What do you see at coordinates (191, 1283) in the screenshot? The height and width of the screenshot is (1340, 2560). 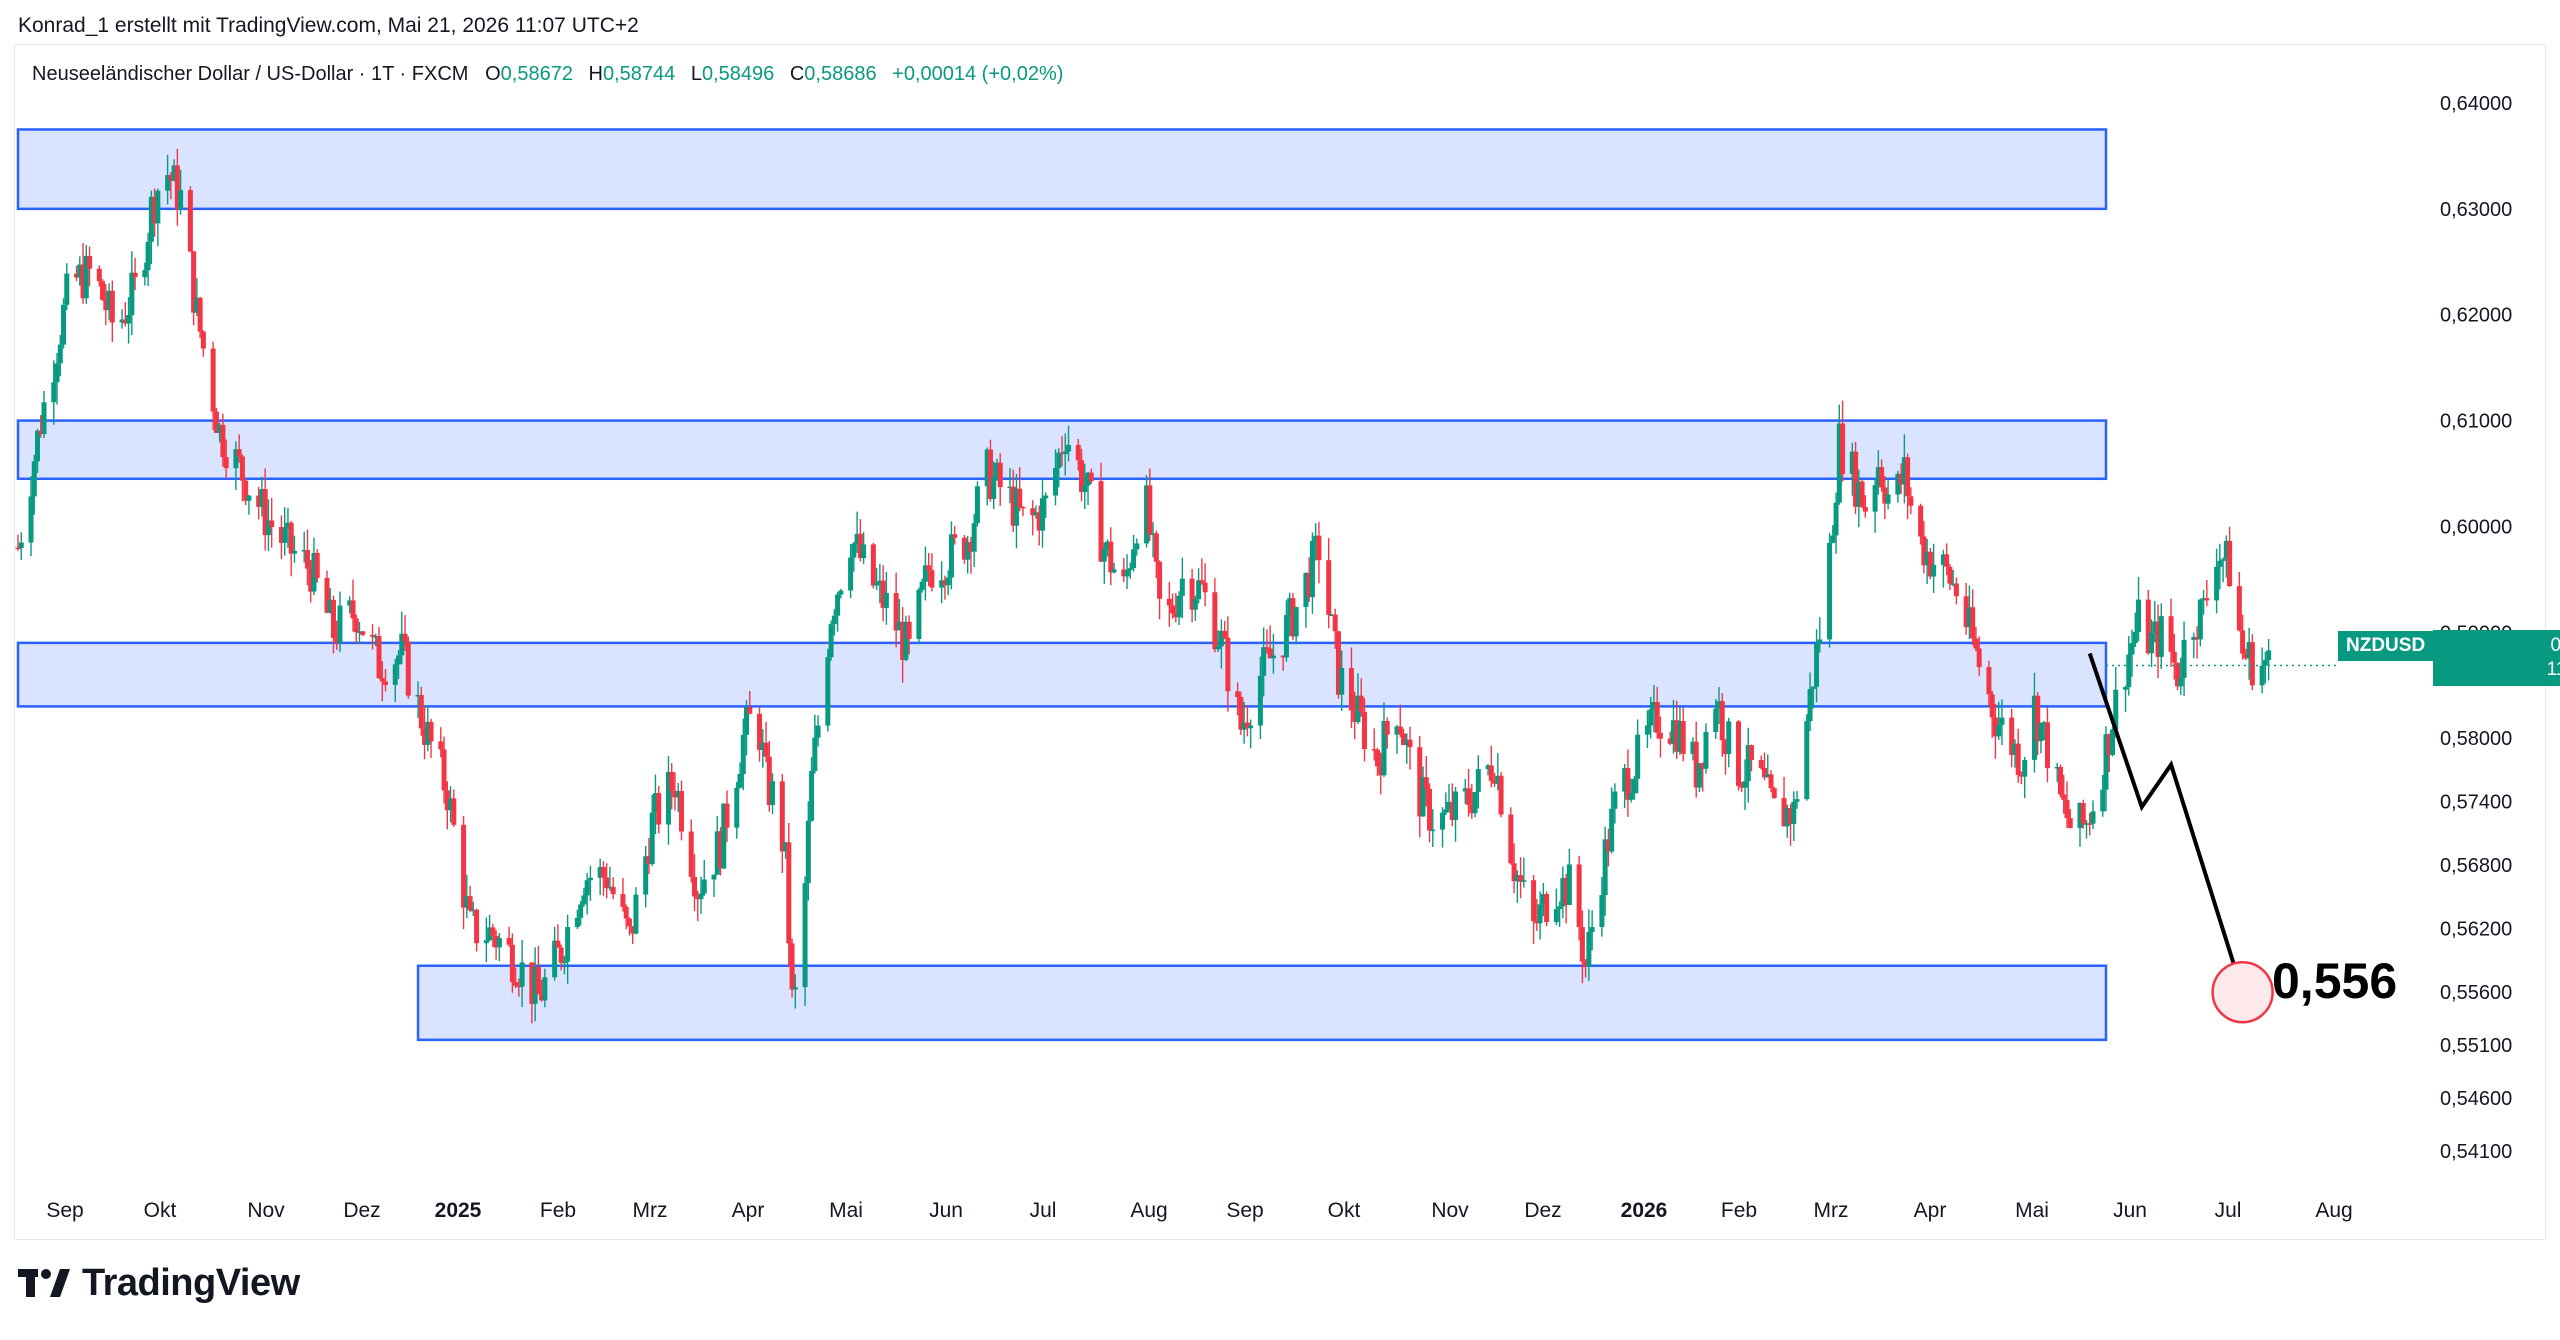 I see `logo-text: TradingView` at bounding box center [191, 1283].